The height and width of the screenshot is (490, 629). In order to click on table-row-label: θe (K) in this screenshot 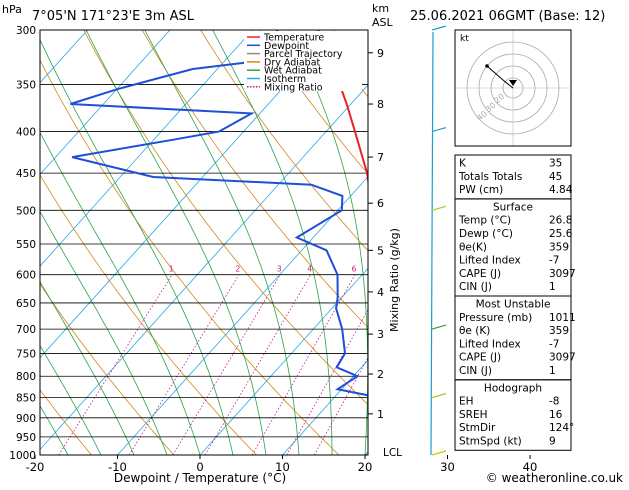, I will do `click(474, 331)`.